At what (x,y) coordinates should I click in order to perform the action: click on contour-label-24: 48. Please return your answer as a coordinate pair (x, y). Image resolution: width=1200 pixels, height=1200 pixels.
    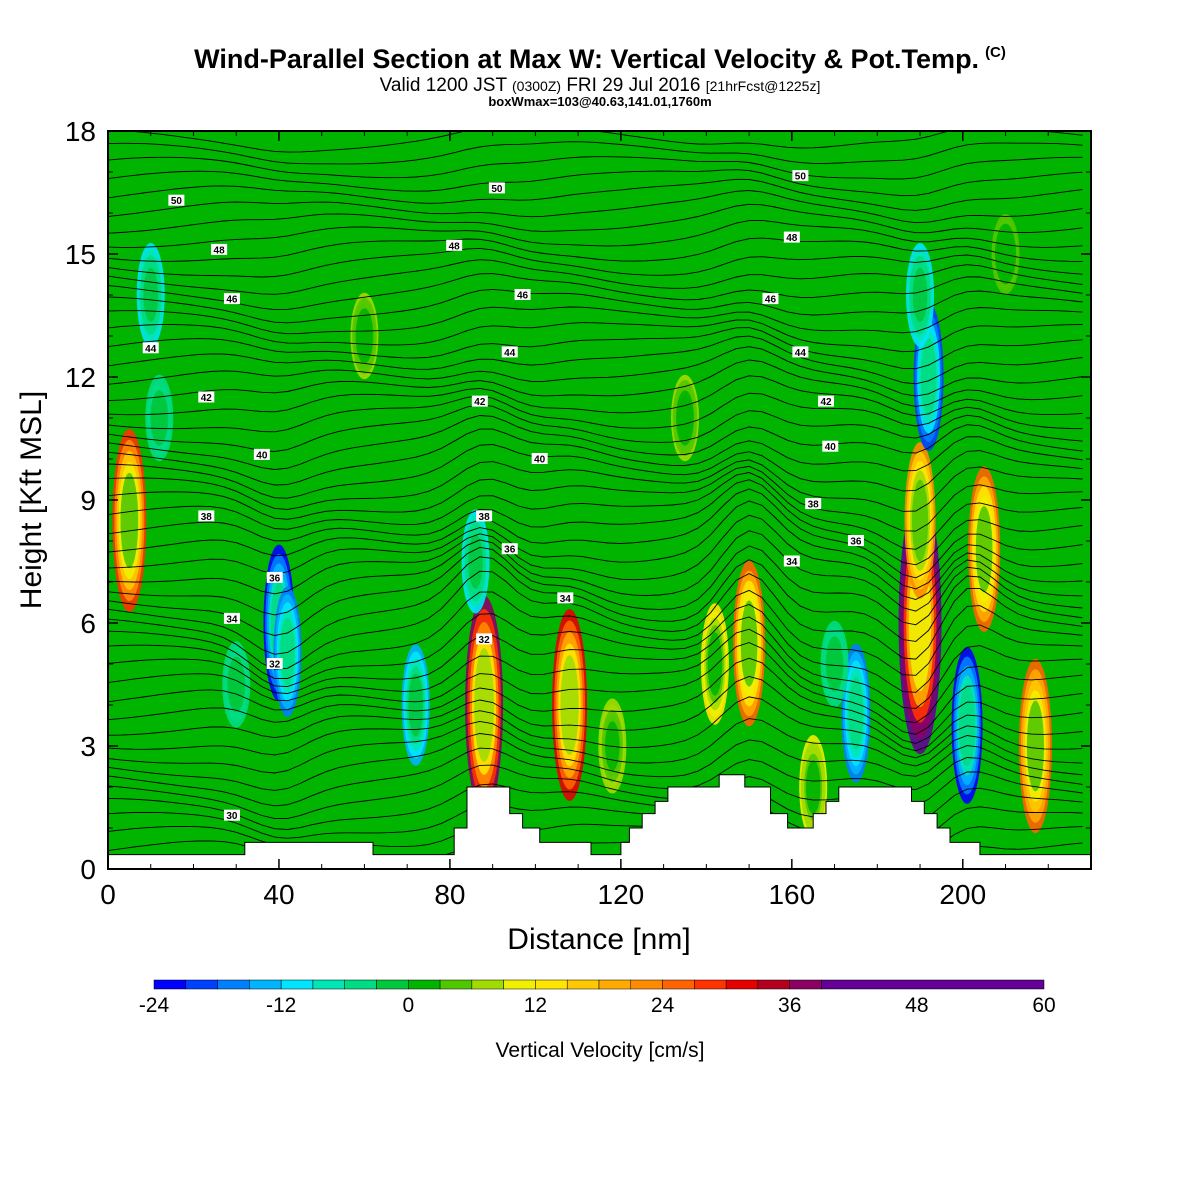
    Looking at the image, I should click on (219, 249).